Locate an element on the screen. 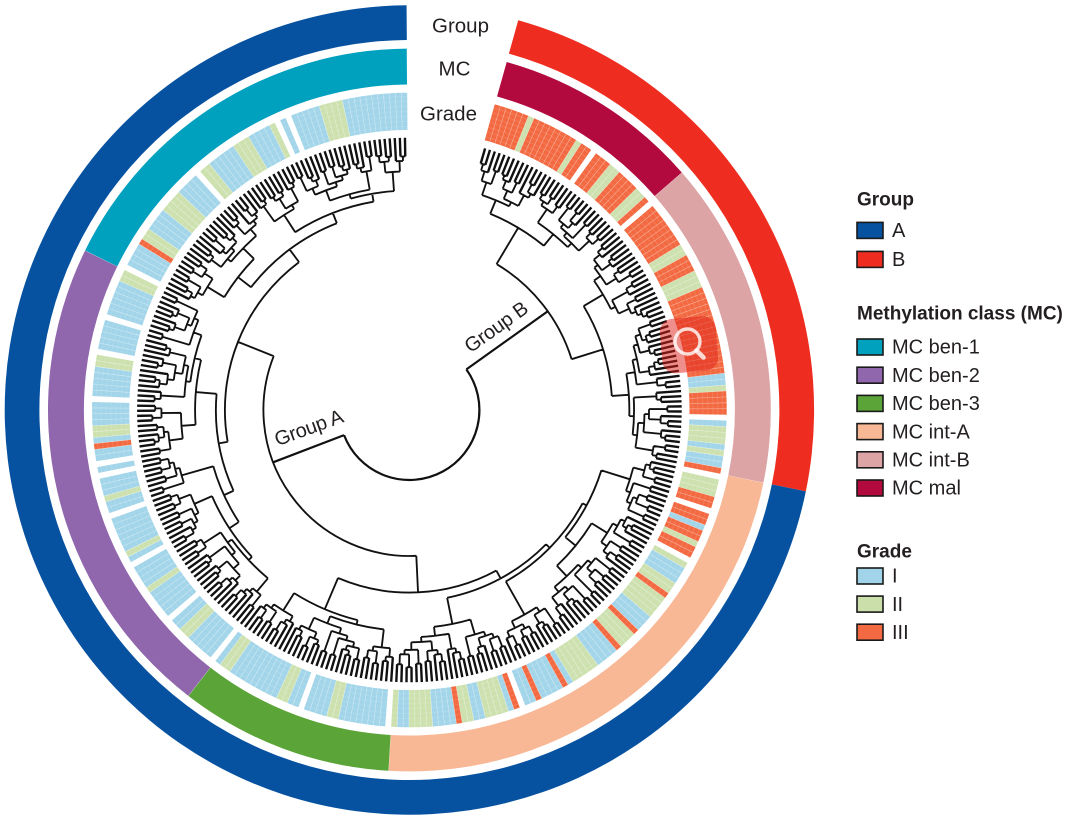 The image size is (1080, 821). svg-text: MC ben-2 is located at coordinates (936, 376).